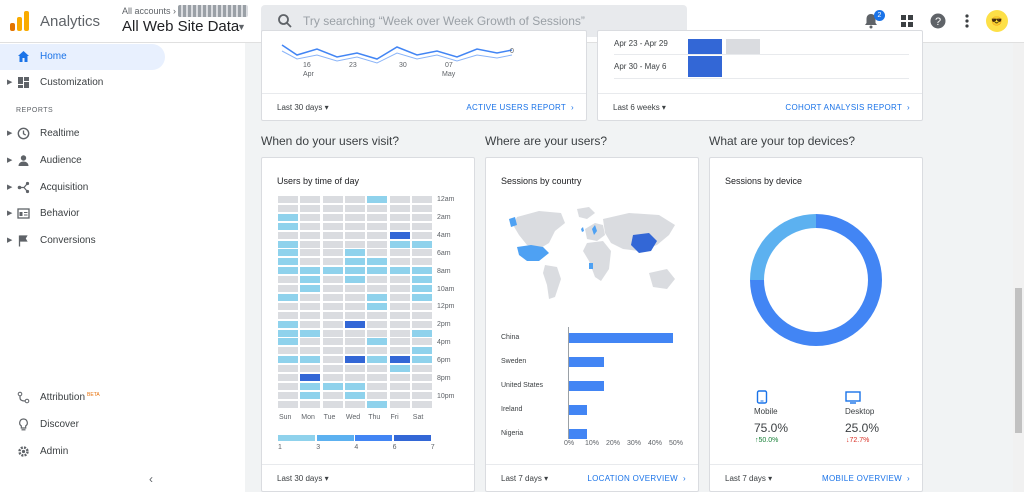  Describe the element at coordinates (60, 213) in the screenshot. I see `sidebar-item-label: Behavior` at that location.